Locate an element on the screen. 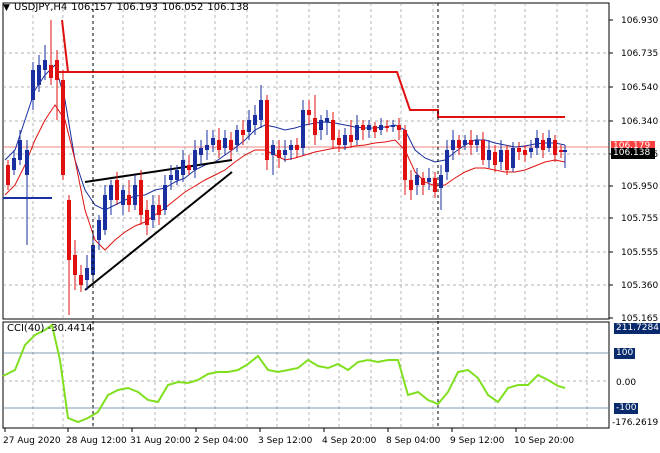 This screenshot has width=660, height=453. close-price-tag: 106.138 is located at coordinates (633, 153).